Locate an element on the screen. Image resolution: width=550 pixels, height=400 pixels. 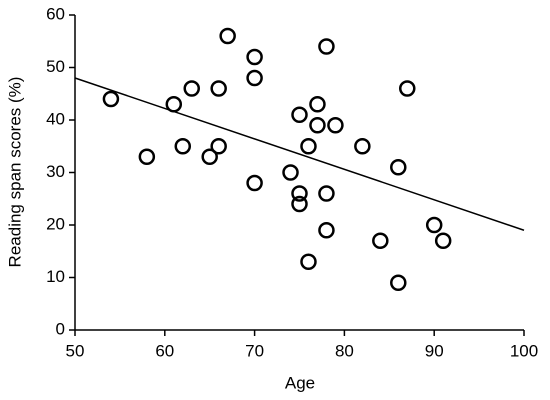
y-tick-label: 0 is located at coordinates (60, 328).